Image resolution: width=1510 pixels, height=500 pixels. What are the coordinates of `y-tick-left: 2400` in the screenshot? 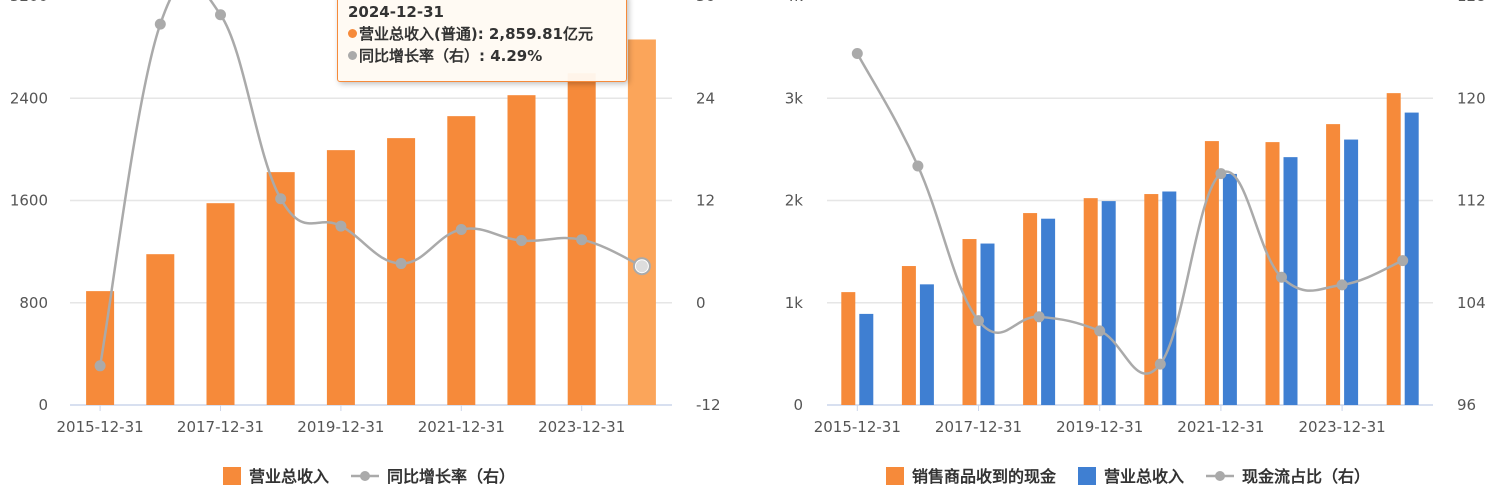 It's located at (29, 98).